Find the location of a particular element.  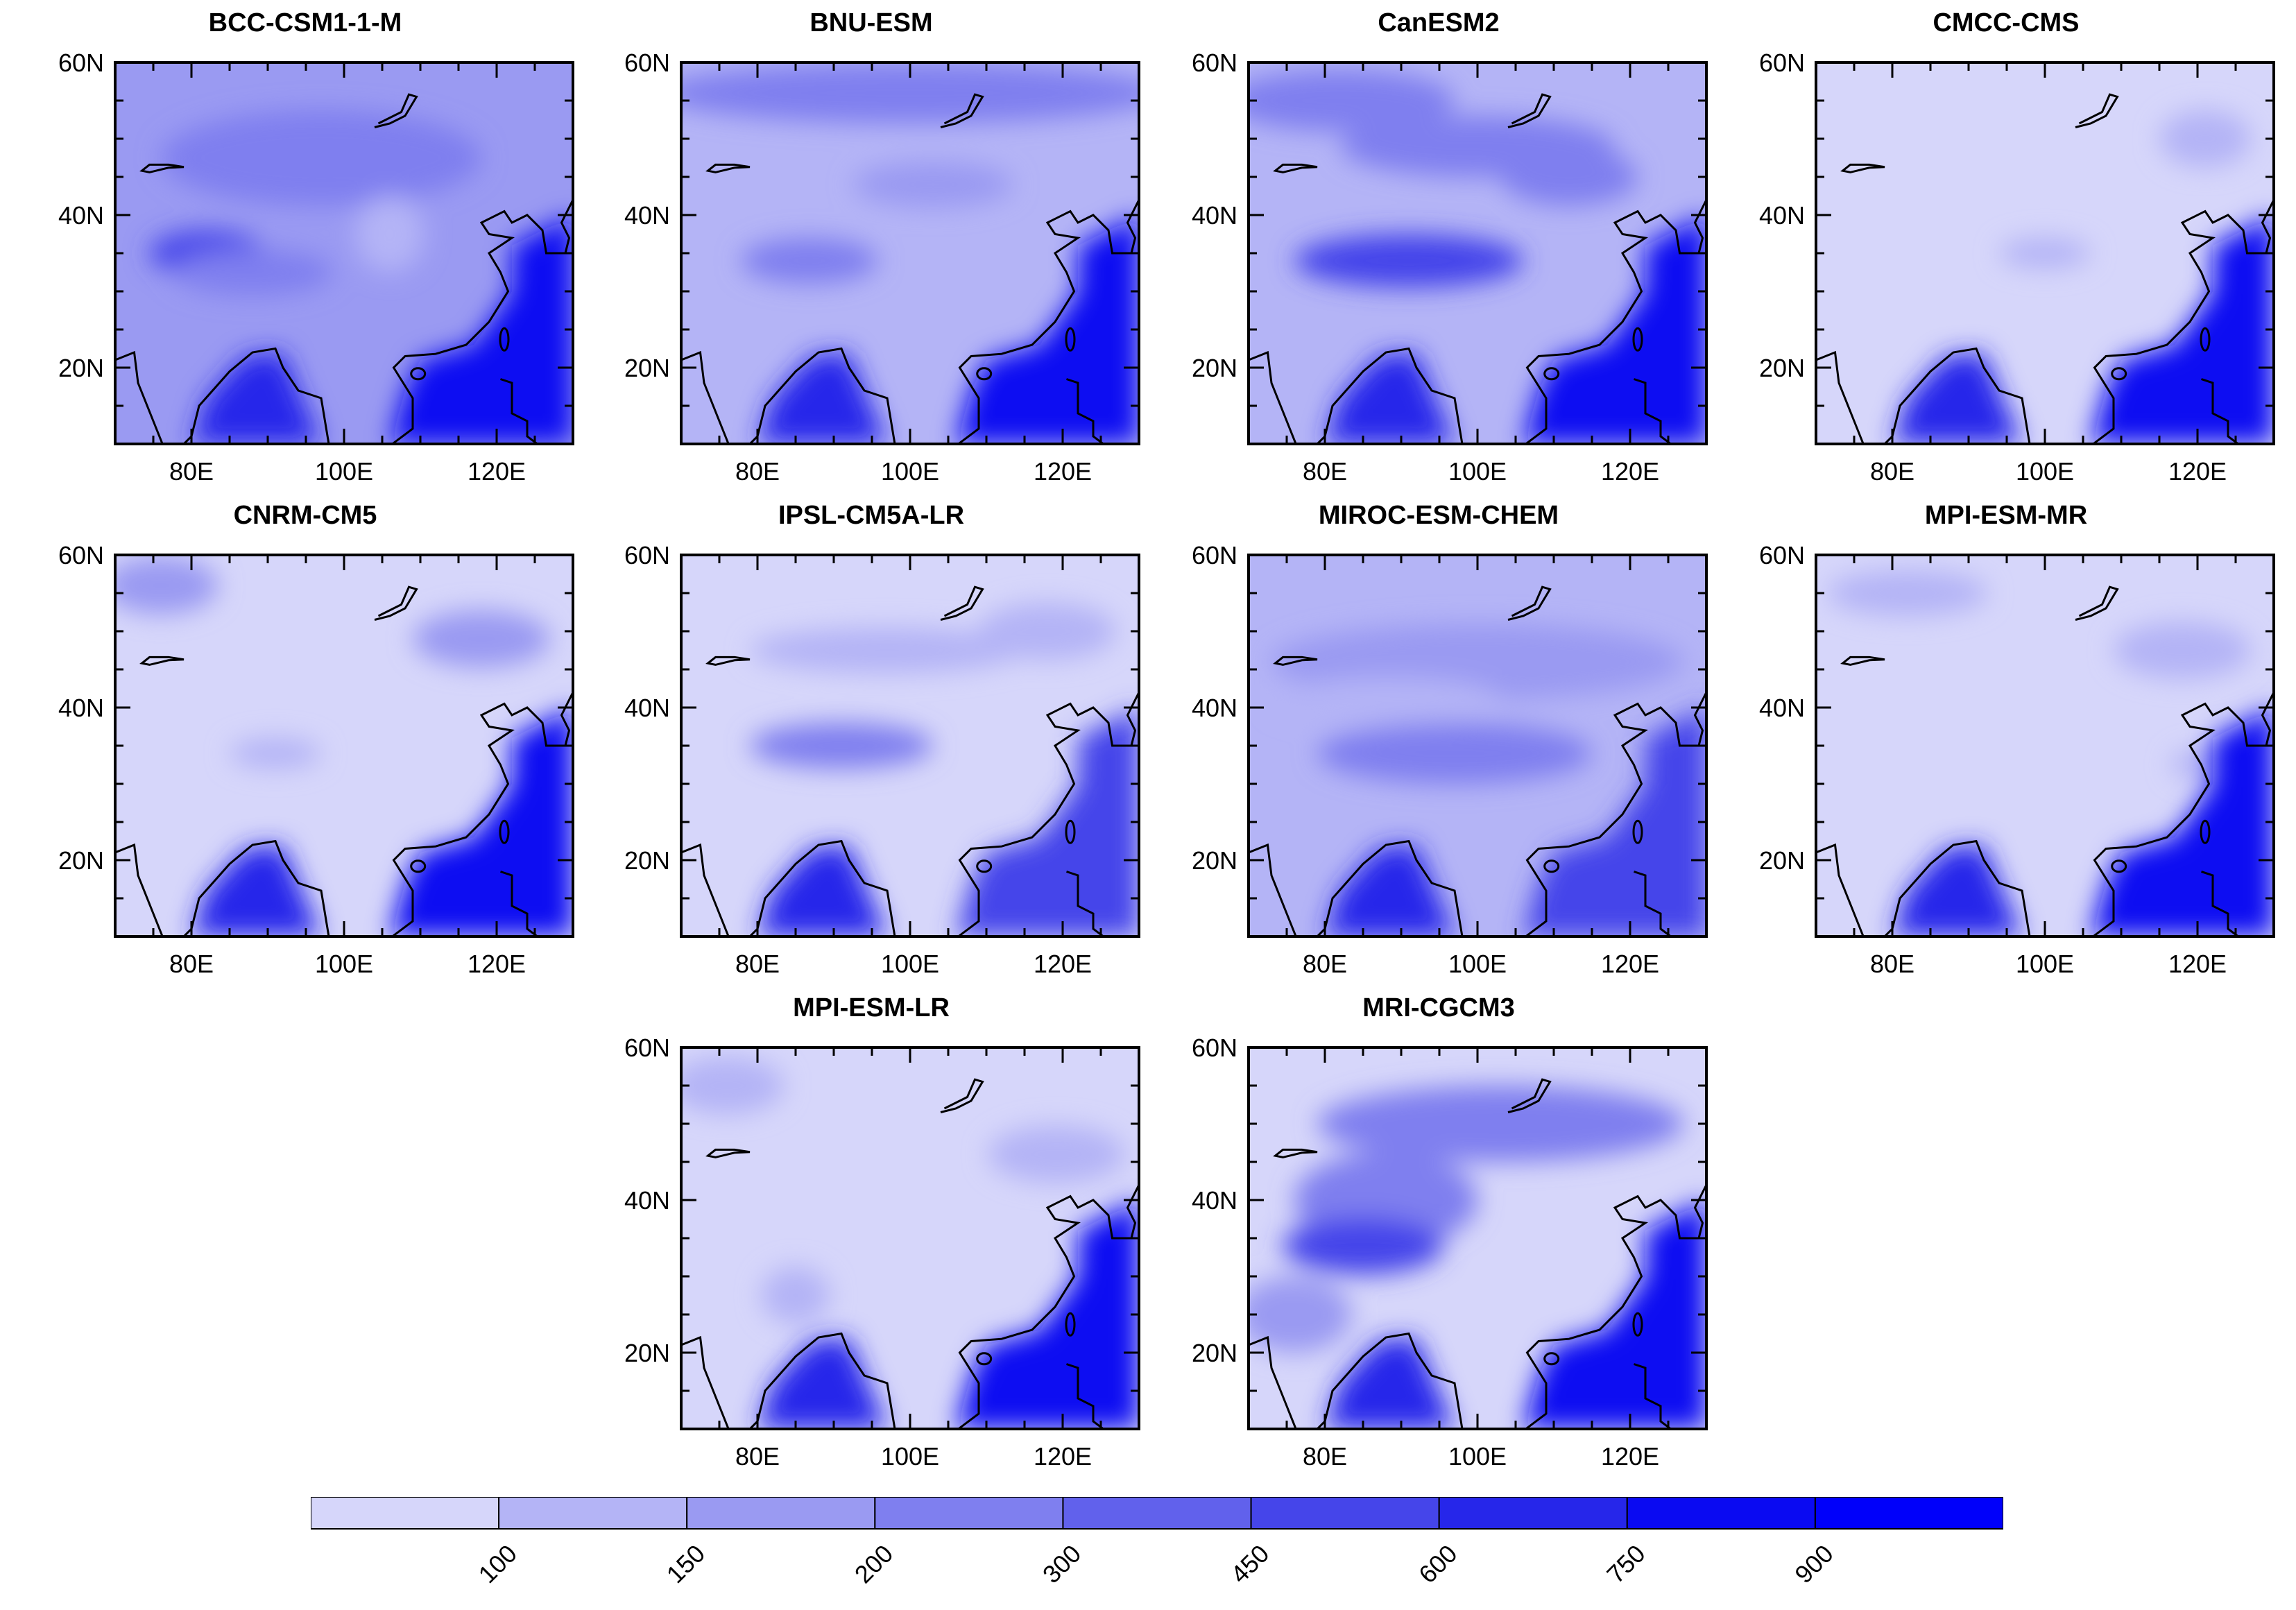

colorbar-label: 300 is located at coordinates (1061, 1563).